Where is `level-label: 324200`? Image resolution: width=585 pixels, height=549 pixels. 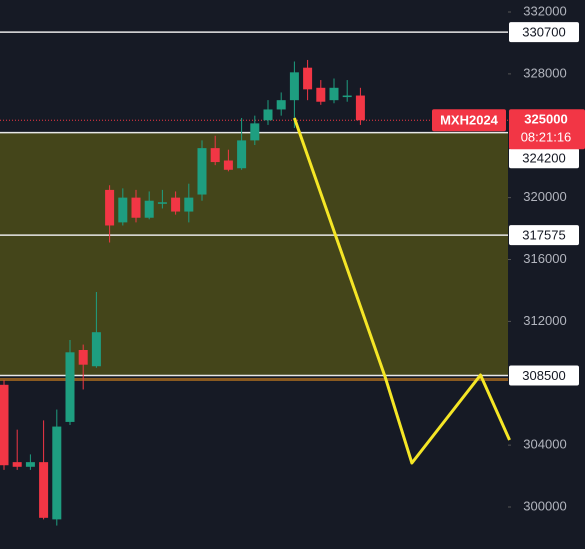 level-label: 324200 is located at coordinates (543, 158).